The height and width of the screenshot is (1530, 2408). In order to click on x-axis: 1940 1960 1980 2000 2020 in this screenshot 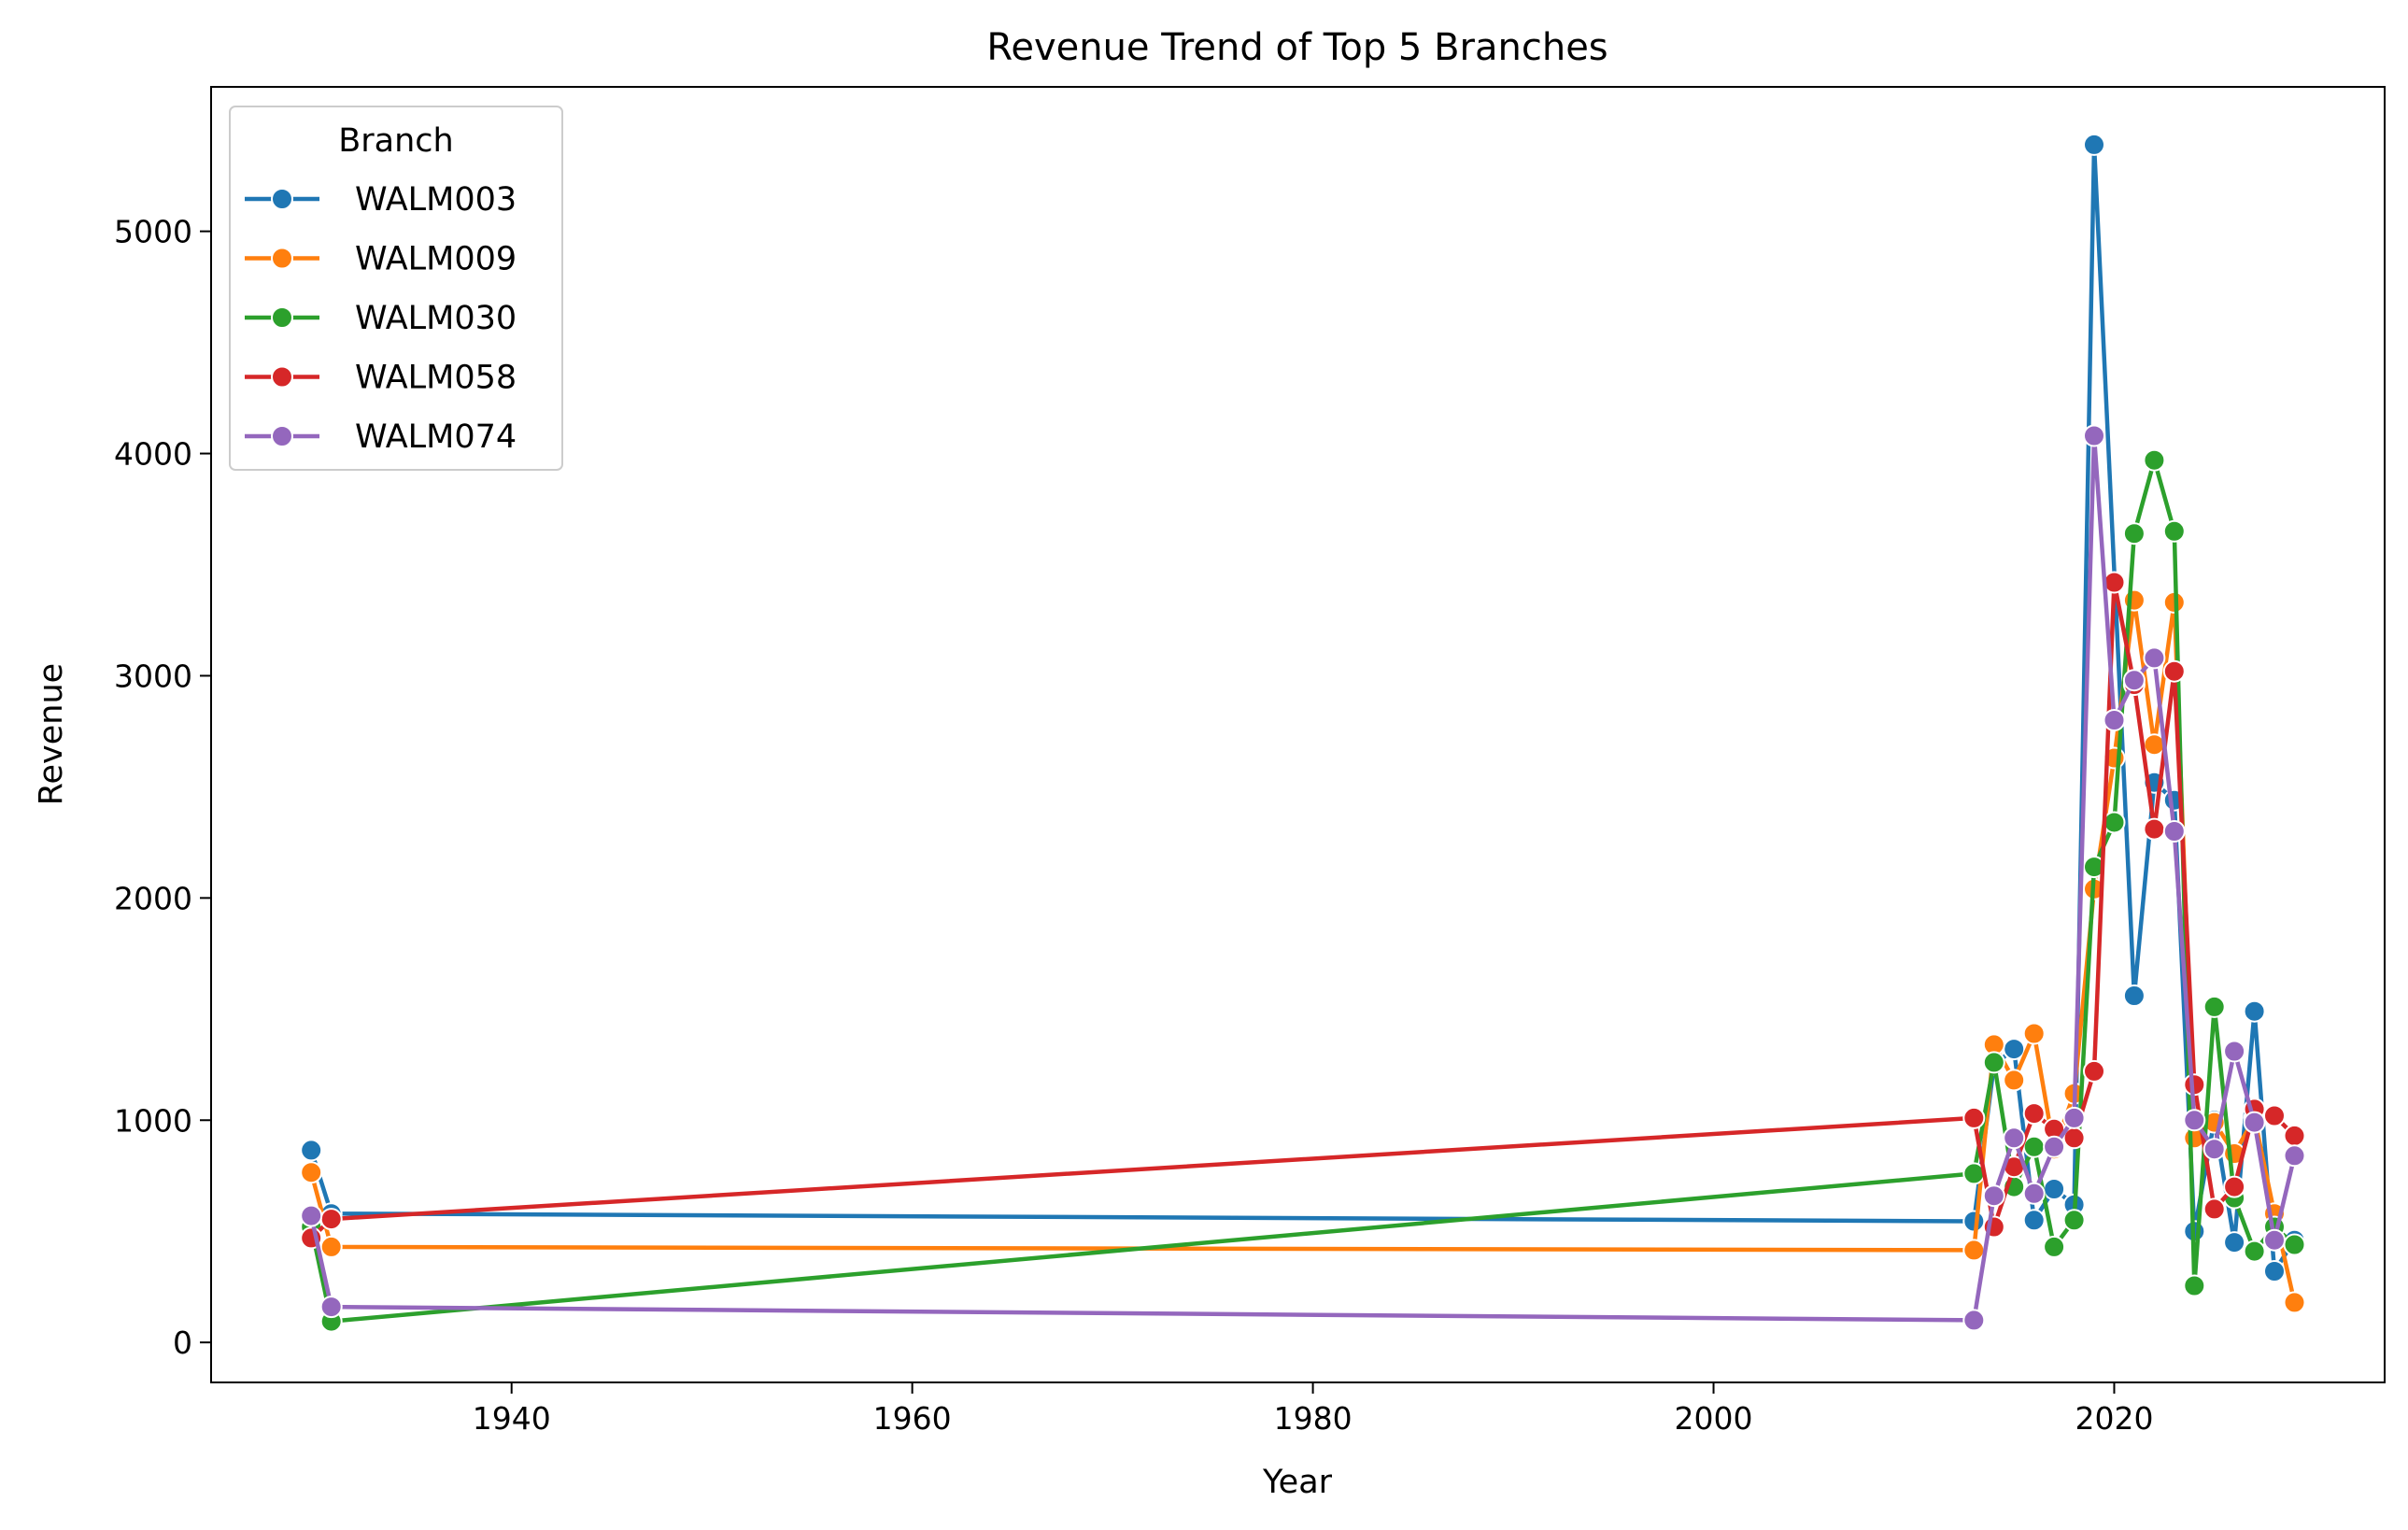, I will do `click(1313, 1409)`.